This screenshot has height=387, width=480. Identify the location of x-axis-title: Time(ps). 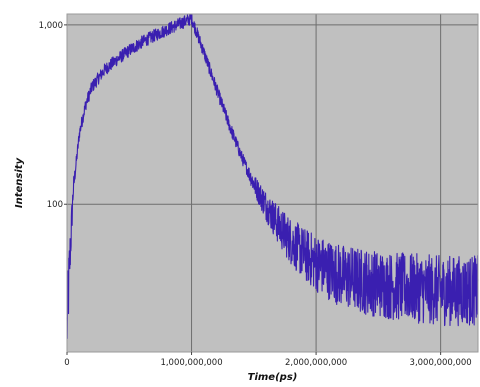
(273, 377).